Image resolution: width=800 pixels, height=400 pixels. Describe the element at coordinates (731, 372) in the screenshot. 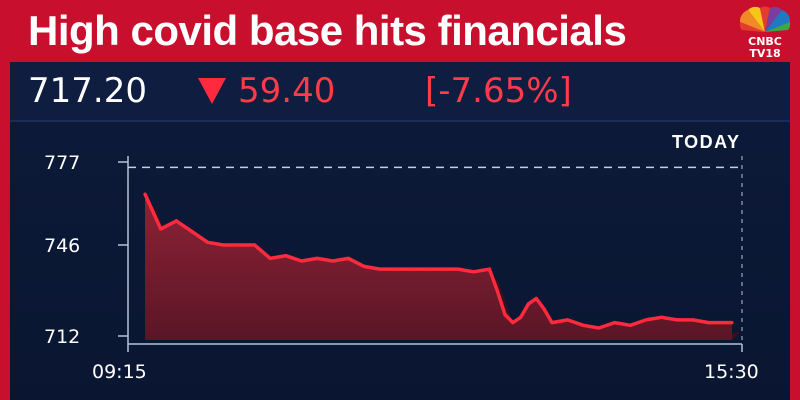

I see `x-tick-label-end: 15:30` at that location.